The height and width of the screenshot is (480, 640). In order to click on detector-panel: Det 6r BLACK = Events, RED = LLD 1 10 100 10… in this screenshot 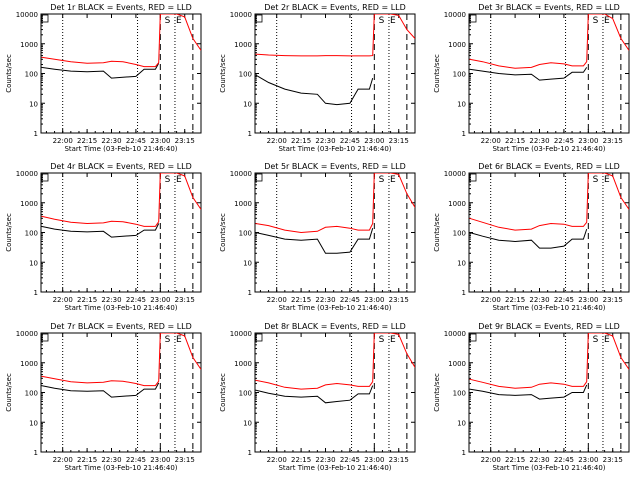, I will do `click(531, 237)`.